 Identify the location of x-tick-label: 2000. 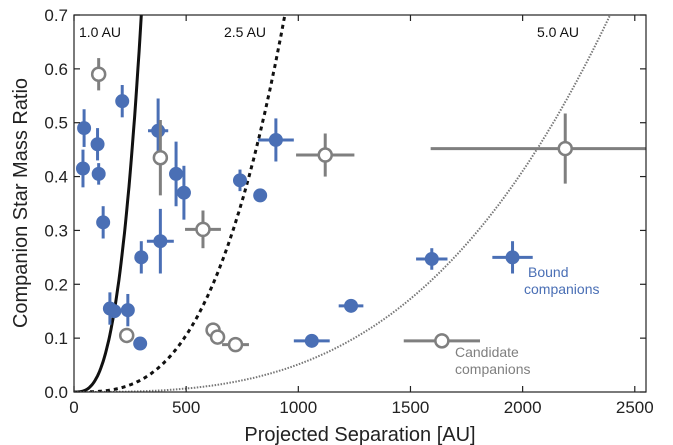
(523, 407).